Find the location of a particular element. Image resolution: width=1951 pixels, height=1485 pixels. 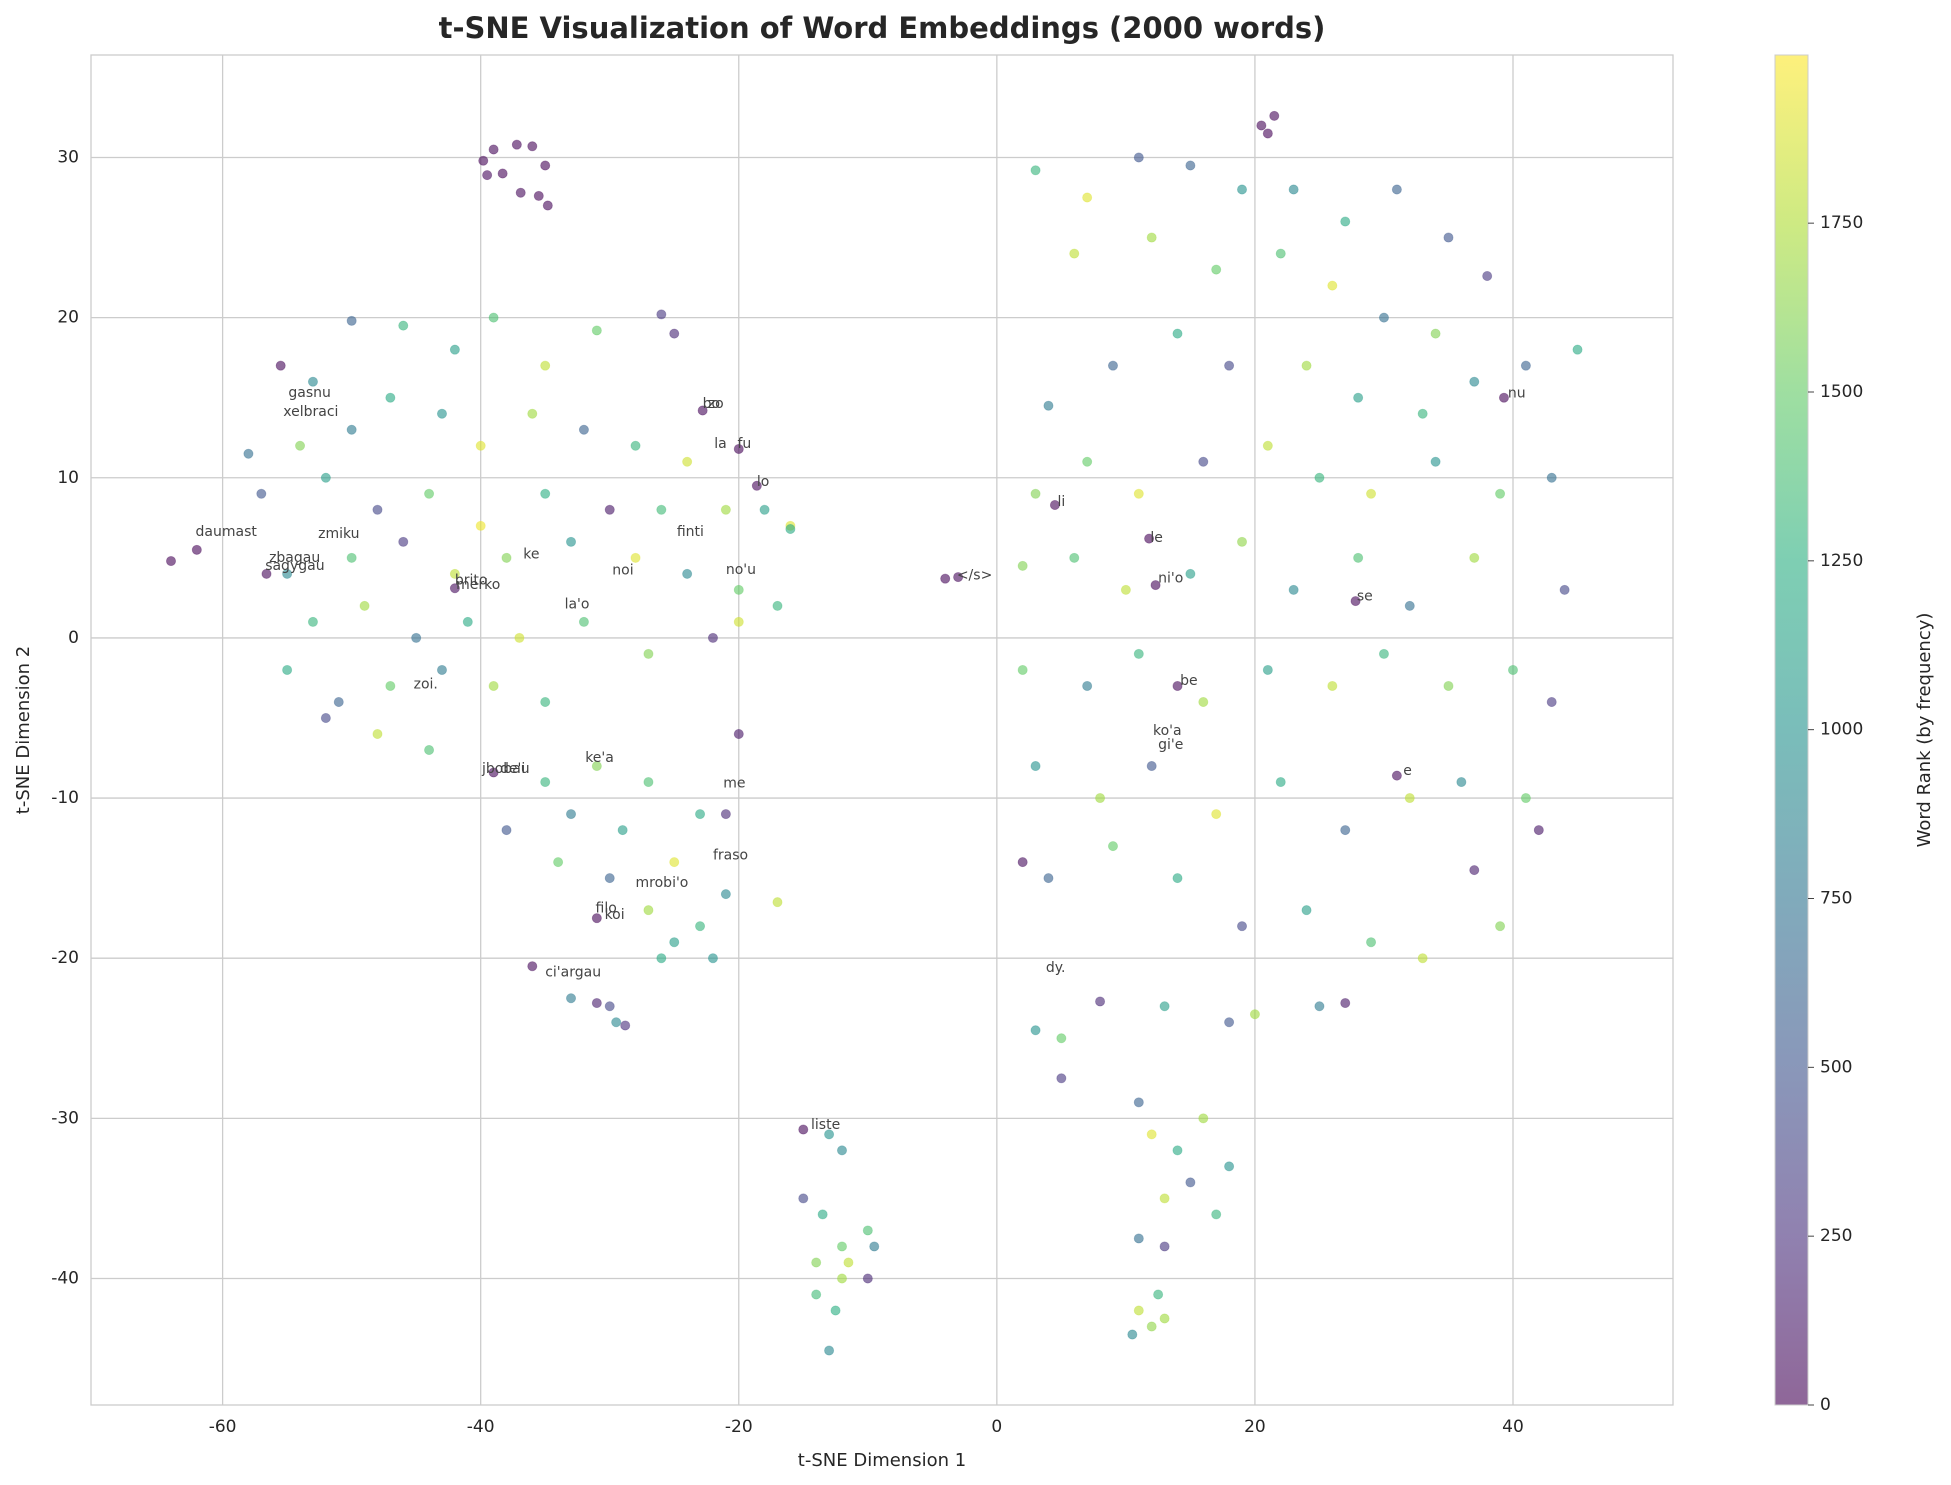

word-label: gasnu is located at coordinates (309, 393).